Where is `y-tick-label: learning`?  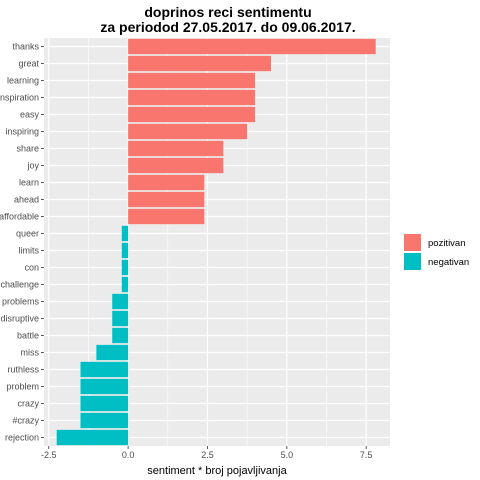
y-tick-label: learning is located at coordinates (23, 81).